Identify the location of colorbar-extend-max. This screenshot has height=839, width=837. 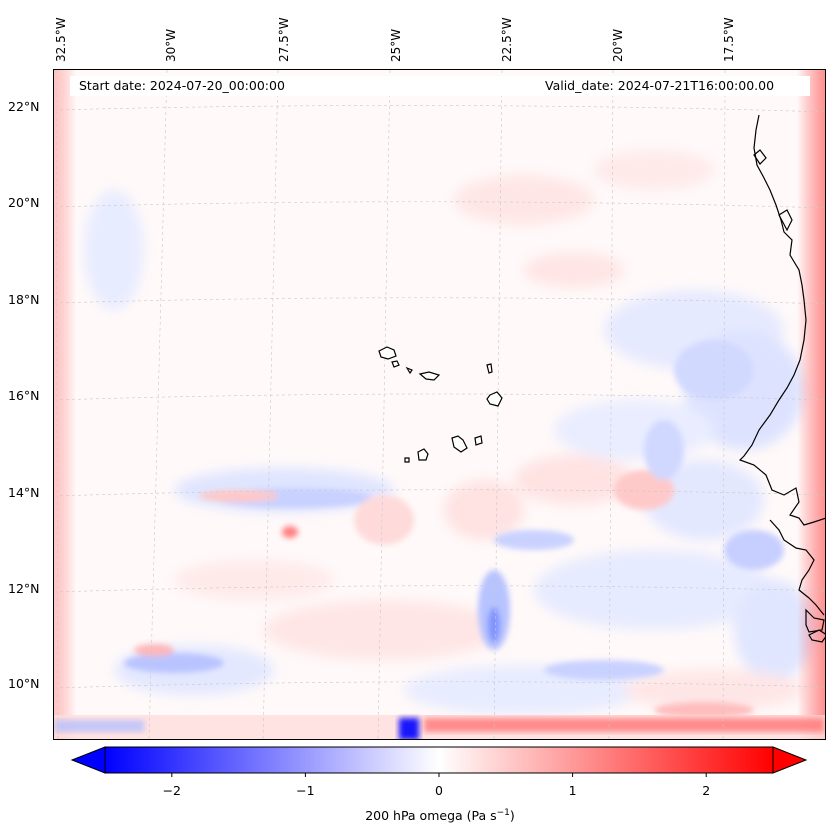
(790, 760).